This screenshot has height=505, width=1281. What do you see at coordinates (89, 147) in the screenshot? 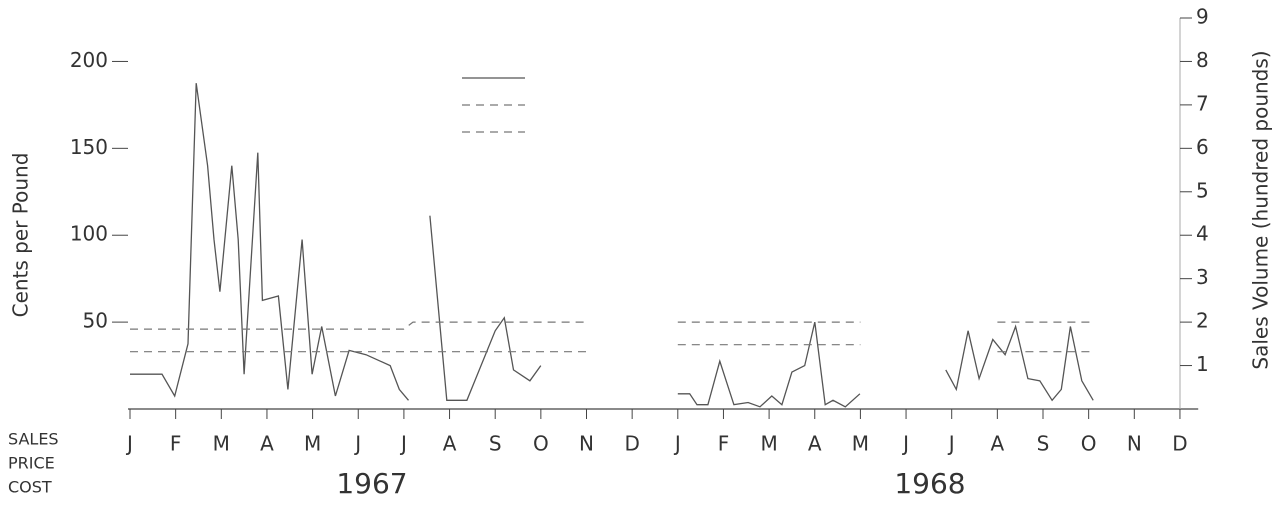
I see `y-tick-label: 150` at bounding box center [89, 147].